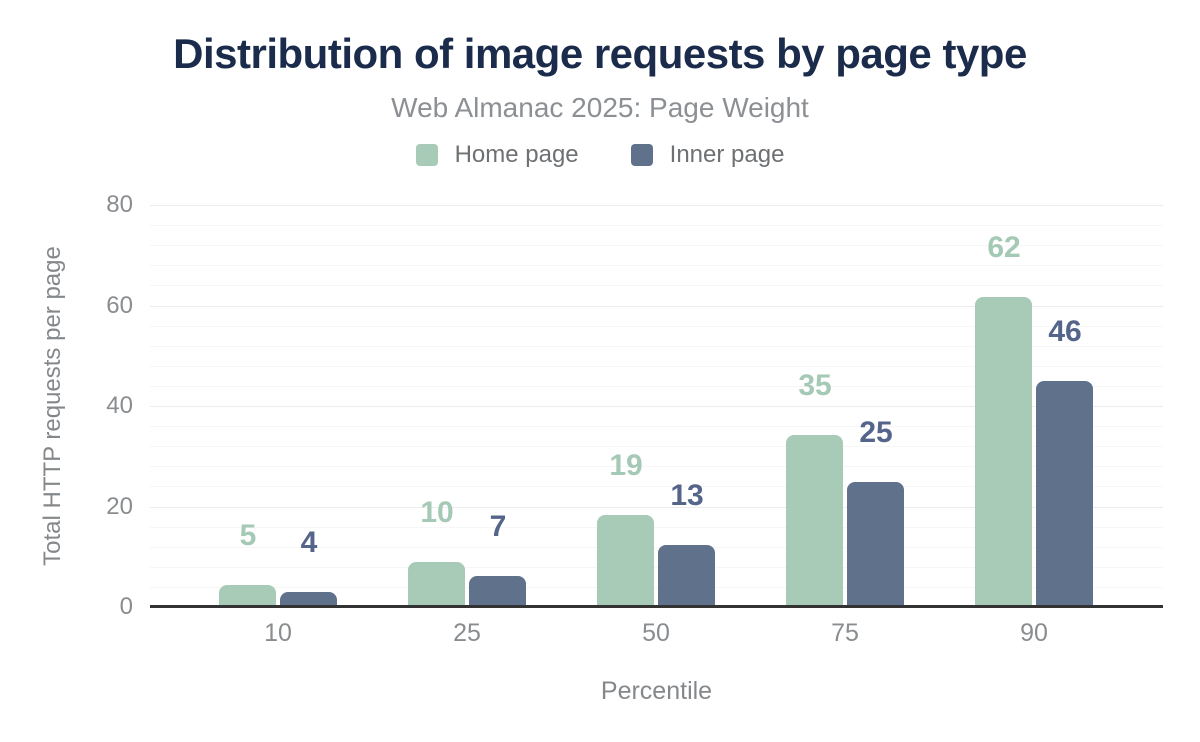  What do you see at coordinates (278, 633) in the screenshot?
I see `x-axis-tick-label: 10` at bounding box center [278, 633].